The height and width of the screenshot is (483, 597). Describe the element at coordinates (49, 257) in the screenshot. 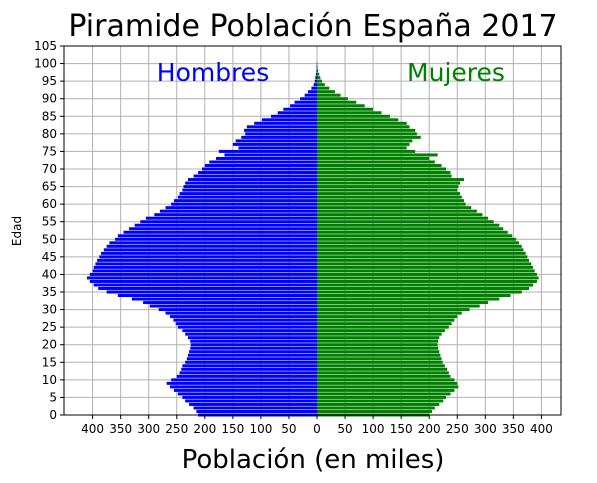

I see `y-tick-label: 45` at that location.